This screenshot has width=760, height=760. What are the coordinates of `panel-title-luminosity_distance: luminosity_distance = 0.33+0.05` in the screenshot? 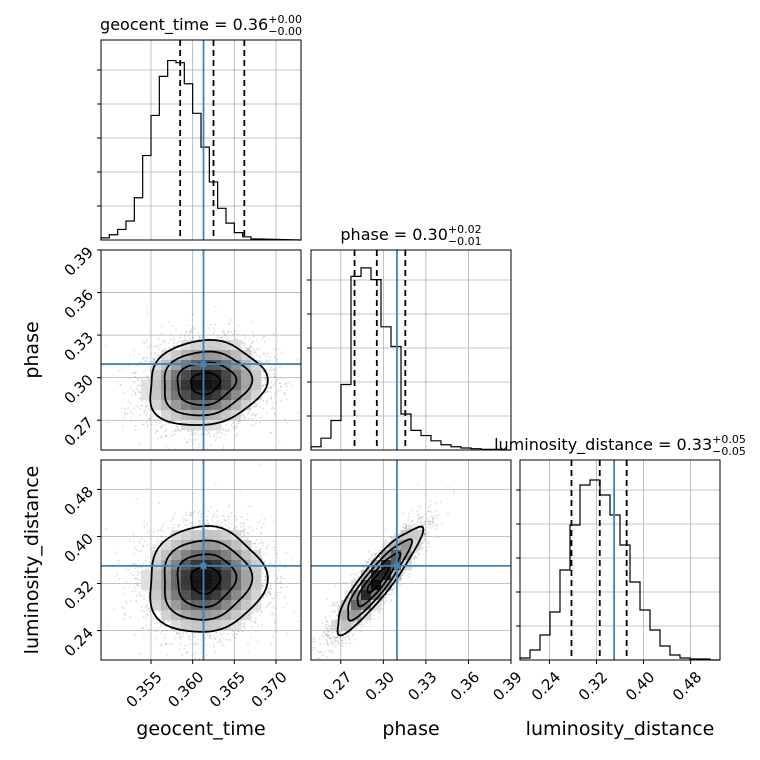 It's located at (620, 444).